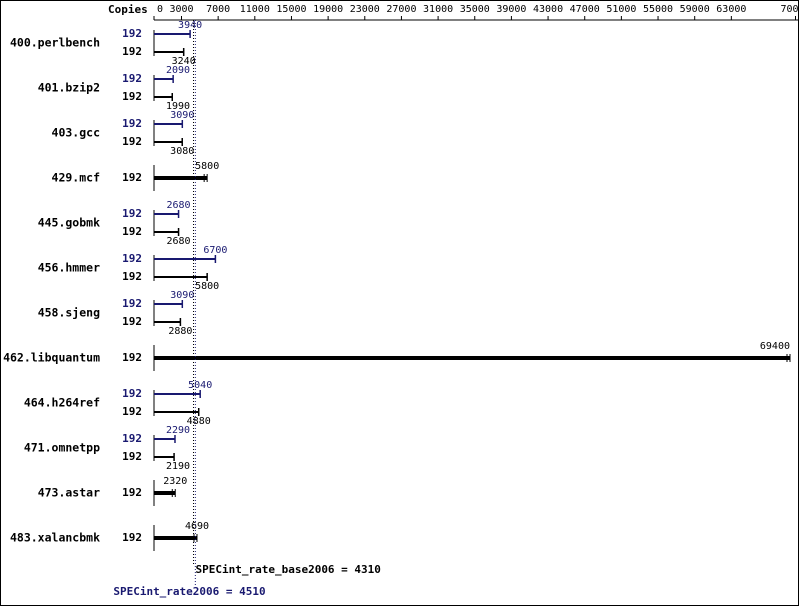 This screenshot has width=799, height=606. I want to click on copies-header: Copies, so click(128, 9).